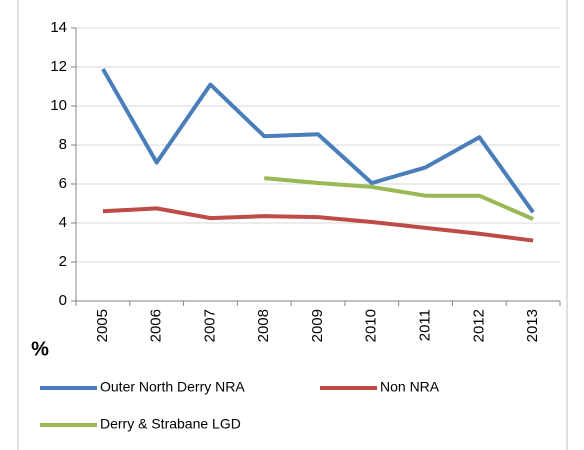  I want to click on y-tick-label: 14, so click(58, 27).